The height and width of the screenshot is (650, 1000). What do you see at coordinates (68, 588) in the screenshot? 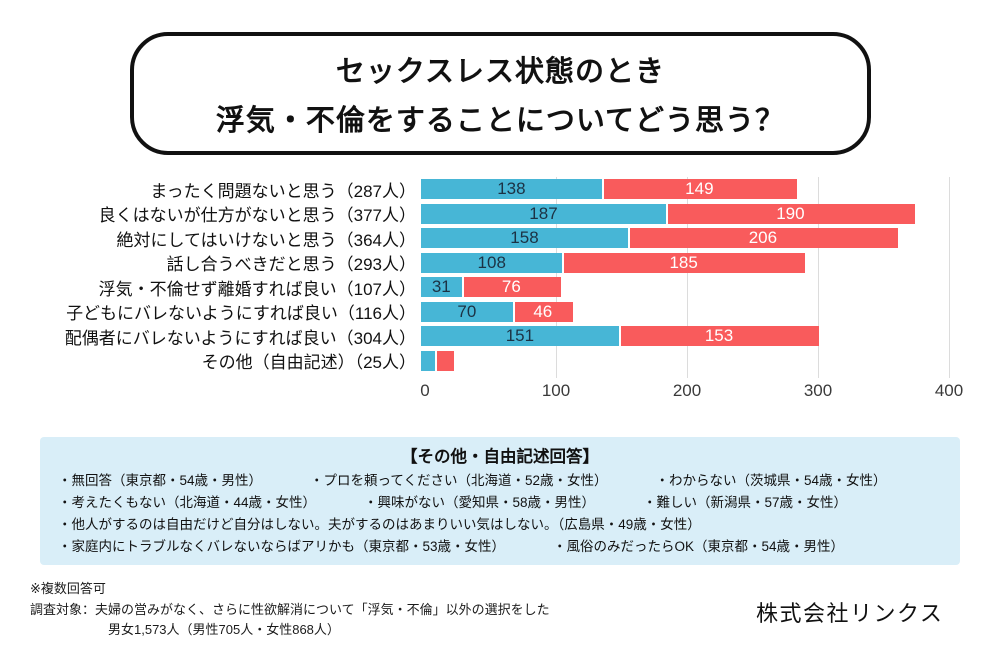
I see `footnote-multiple-answers: ※複数回答可` at bounding box center [68, 588].